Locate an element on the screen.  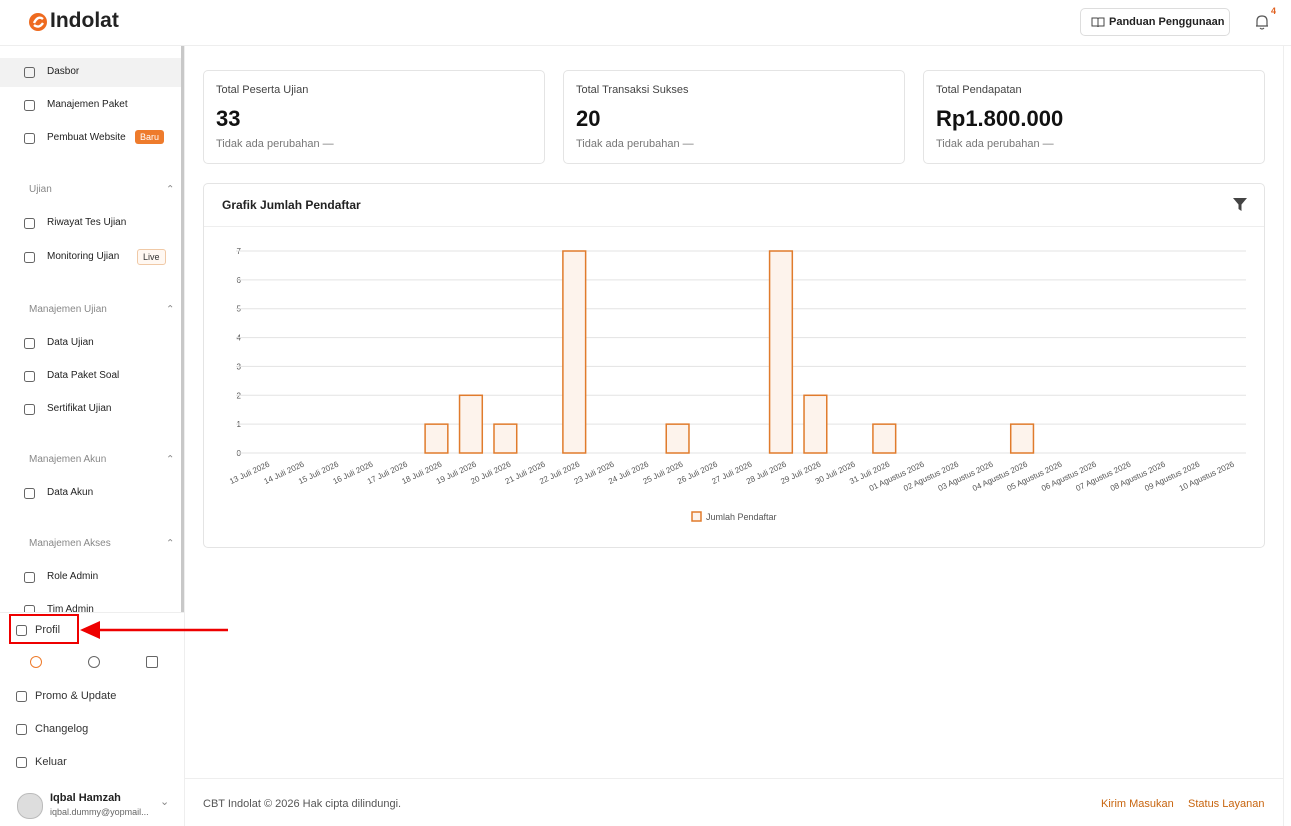
section-title: Manajemen Akses is located at coordinates (70, 543).